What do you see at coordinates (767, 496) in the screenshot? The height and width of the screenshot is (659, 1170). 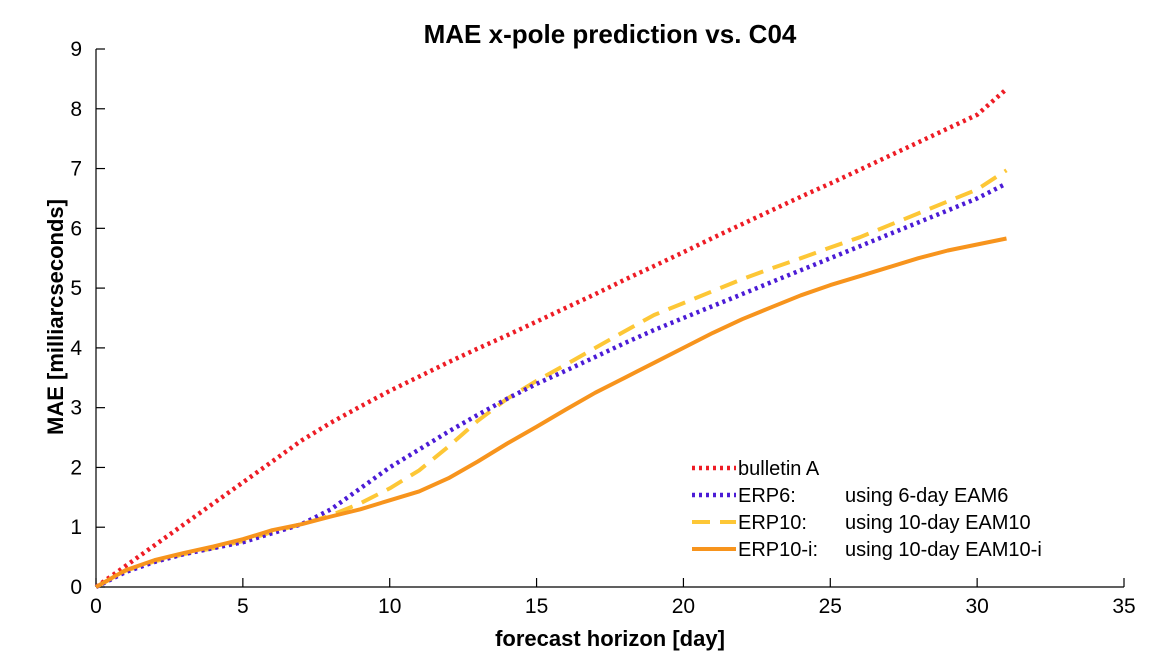 I see `legend-label-erp6: ERP6:` at bounding box center [767, 496].